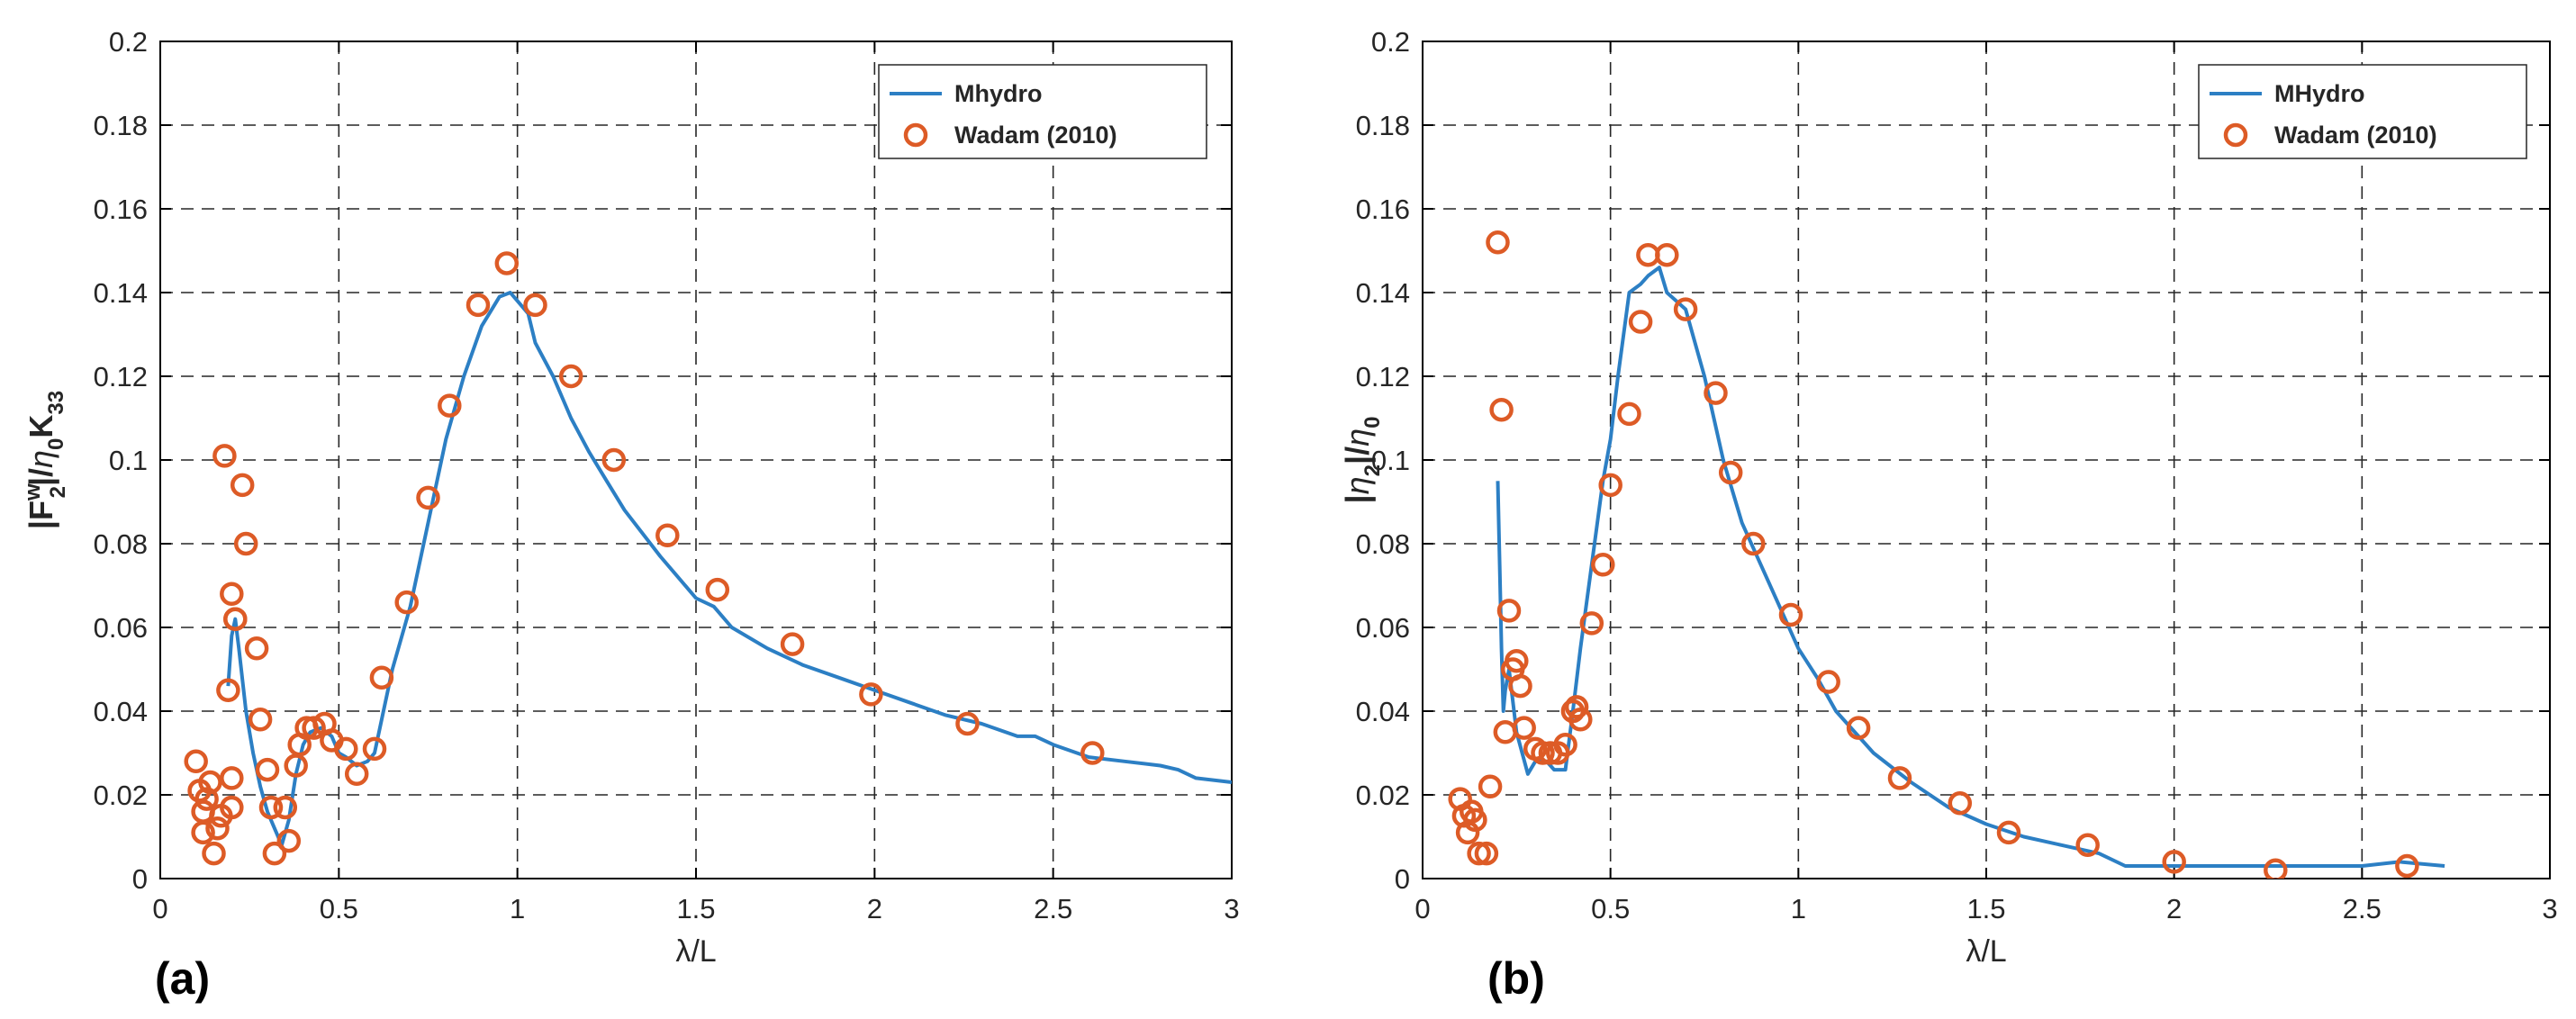  What do you see at coordinates (1516, 978) in the screenshot?
I see `panel-label: (b)` at bounding box center [1516, 978].